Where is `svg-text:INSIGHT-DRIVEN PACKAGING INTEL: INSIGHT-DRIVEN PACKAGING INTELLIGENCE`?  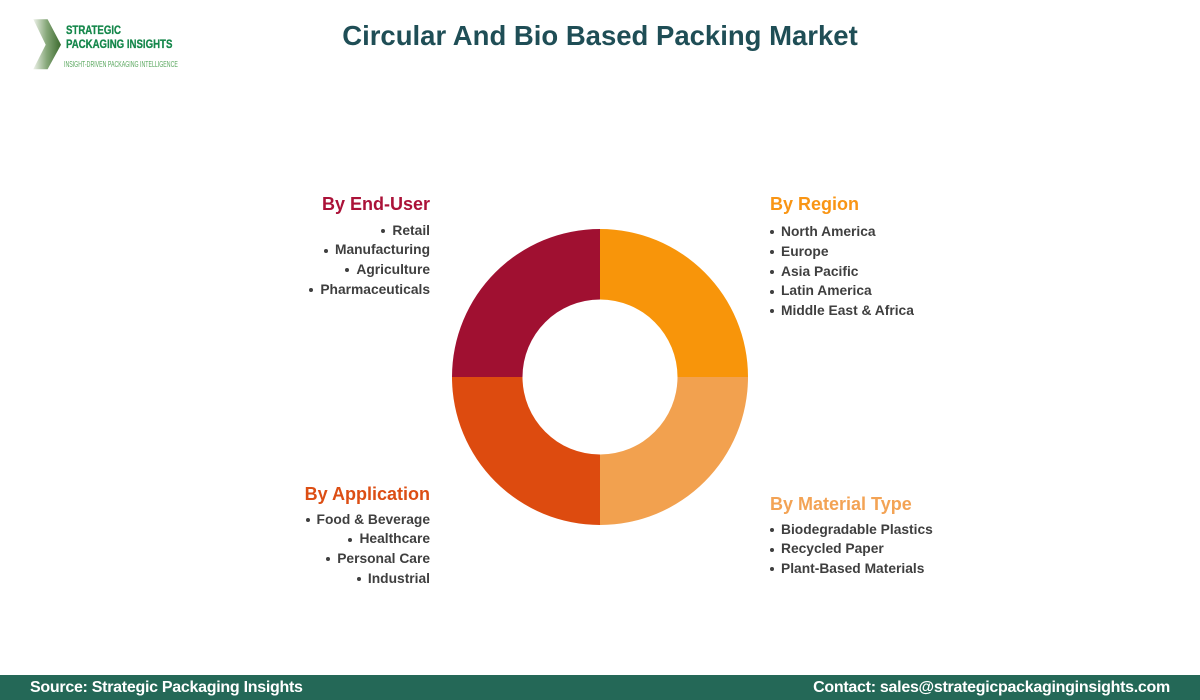
svg-text:INSIGHT-DRIVEN PACKAGING INTEL: INSIGHT-DRIVEN PACKAGING INTELLIGENCE is located at coordinates (121, 65).